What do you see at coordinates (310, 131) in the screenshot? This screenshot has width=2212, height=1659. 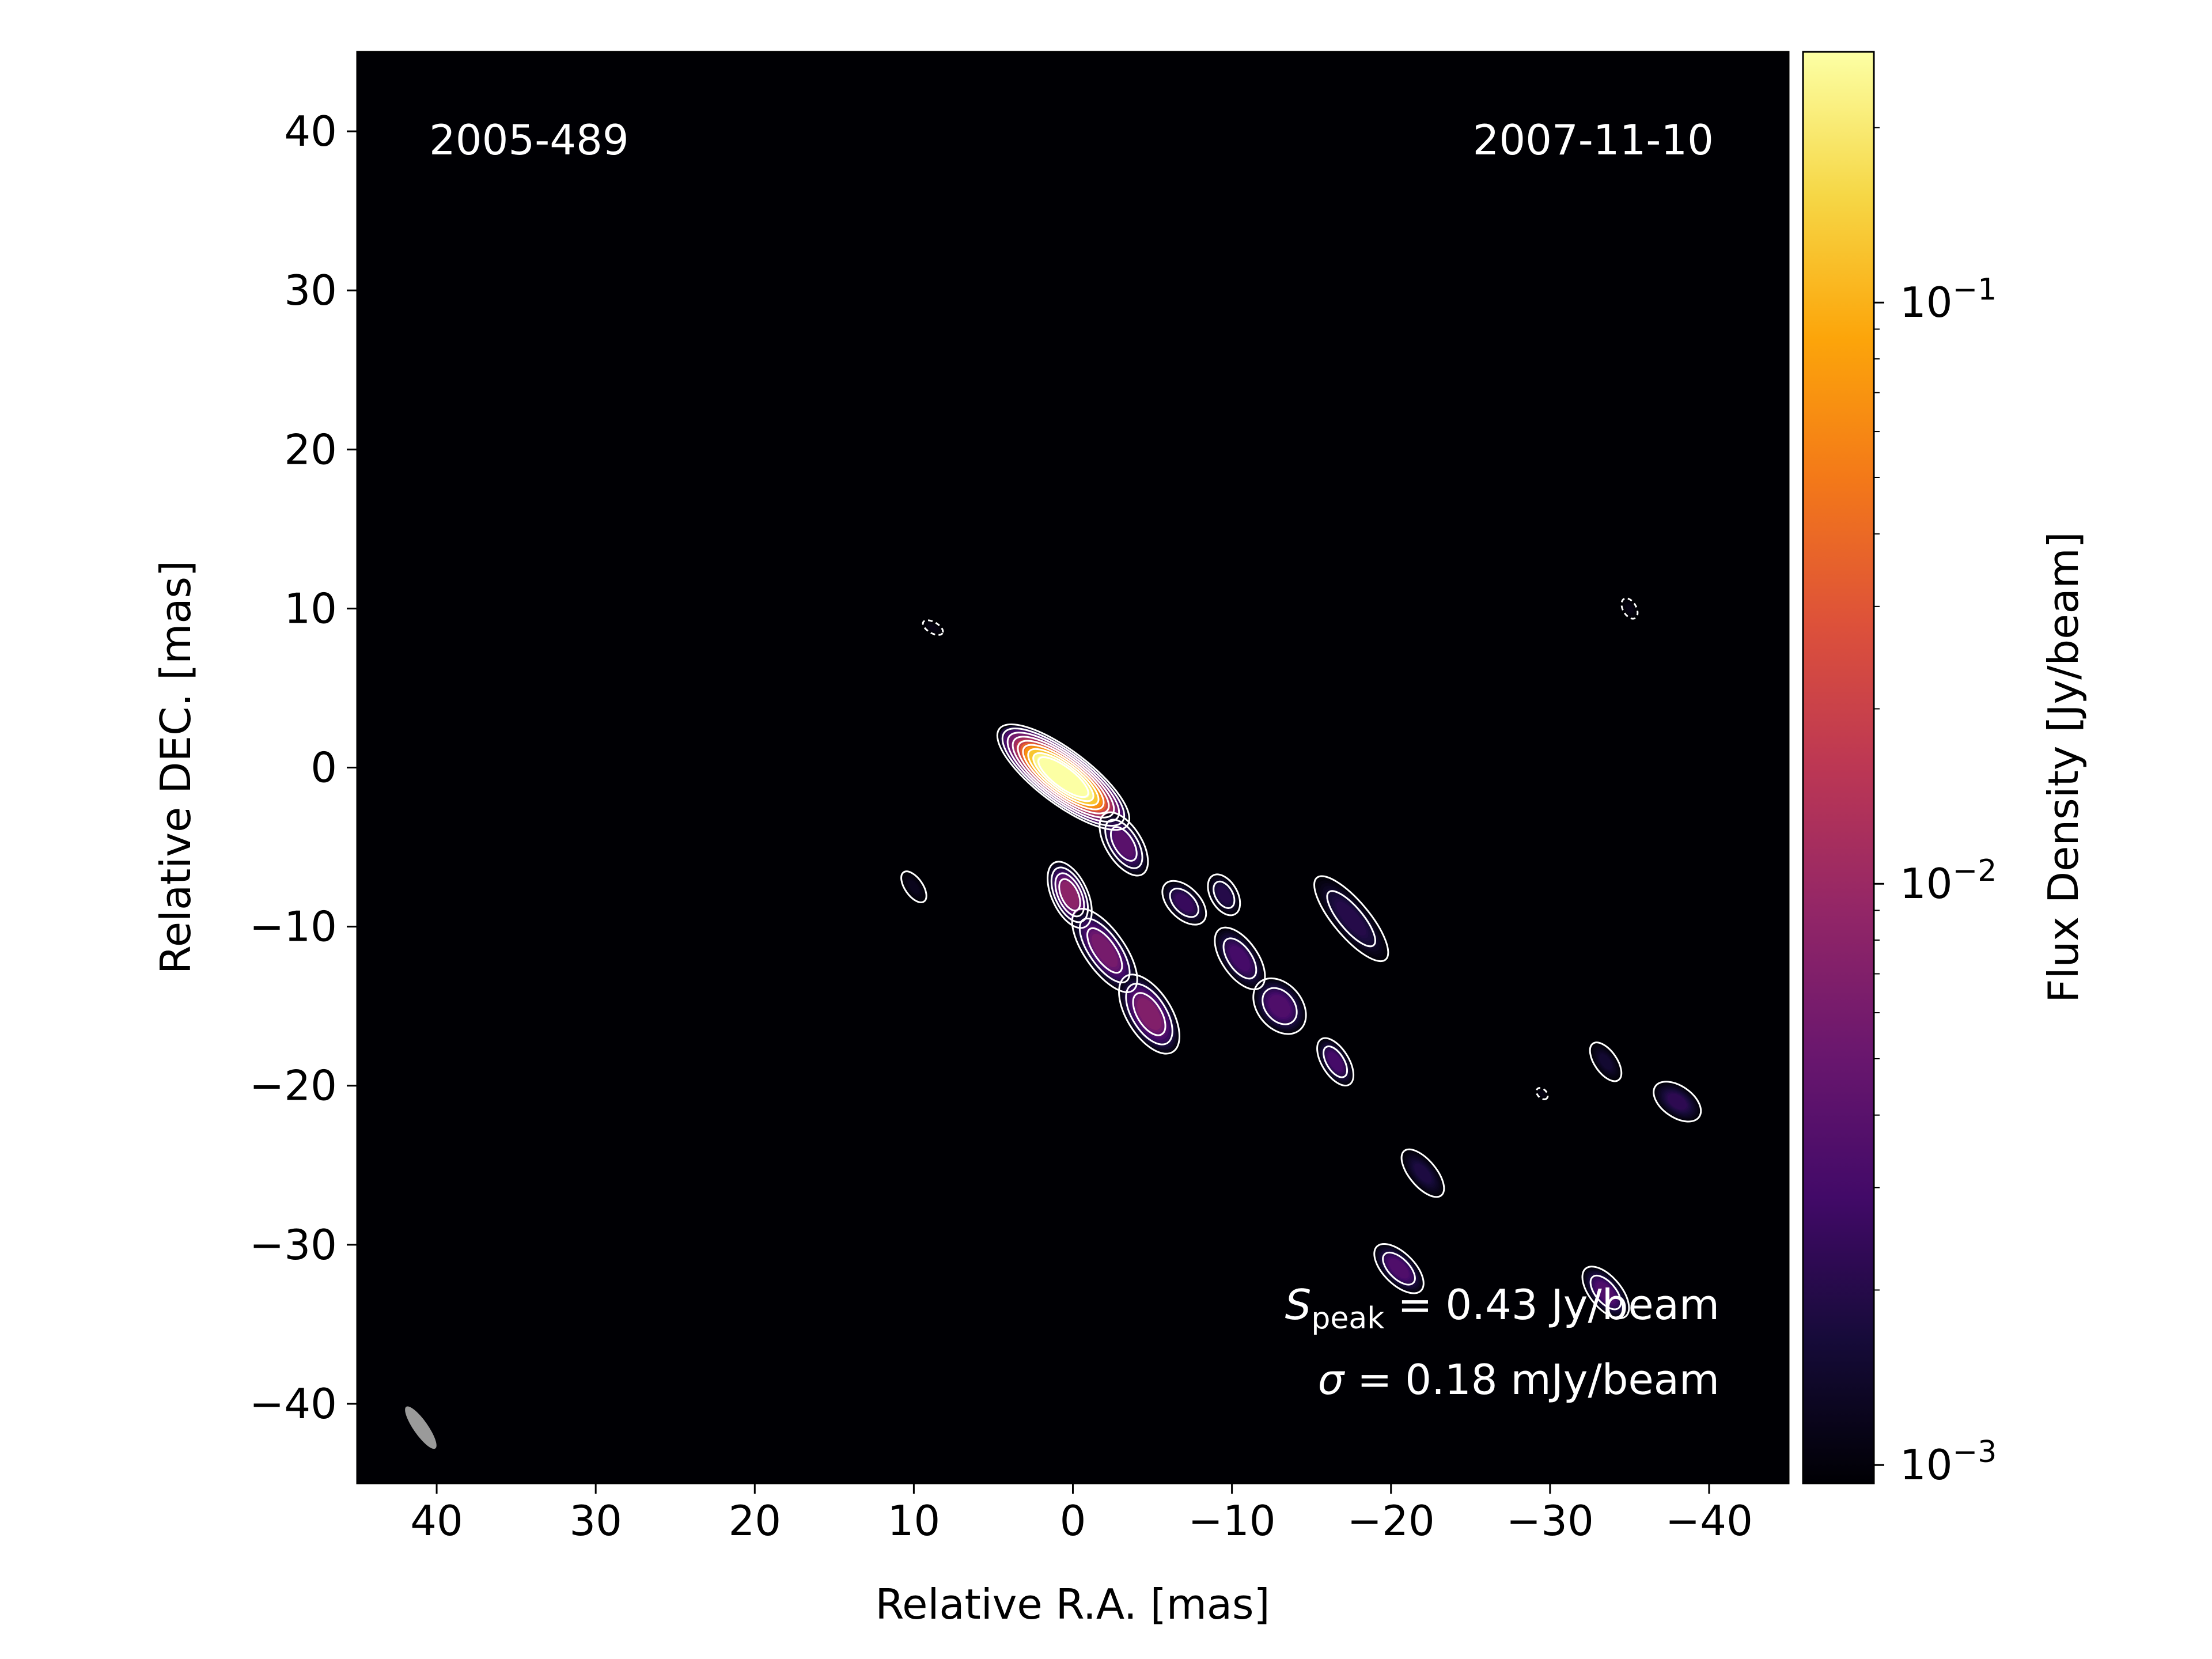 I see `y-tick-label: 40` at bounding box center [310, 131].